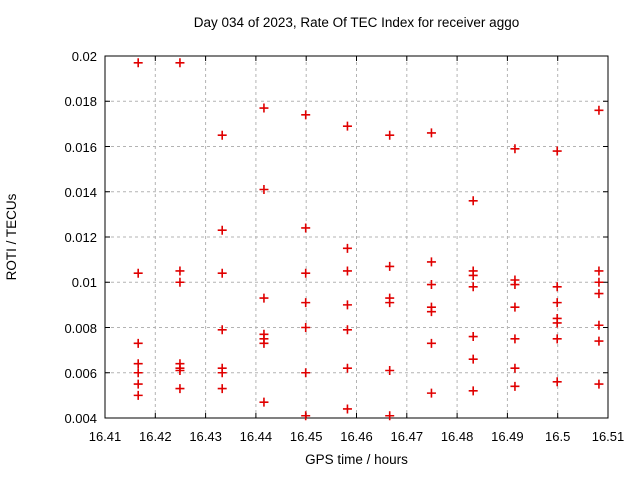 This screenshot has width=640, height=480. I want to click on x-tick-label: 16.42, so click(155, 436).